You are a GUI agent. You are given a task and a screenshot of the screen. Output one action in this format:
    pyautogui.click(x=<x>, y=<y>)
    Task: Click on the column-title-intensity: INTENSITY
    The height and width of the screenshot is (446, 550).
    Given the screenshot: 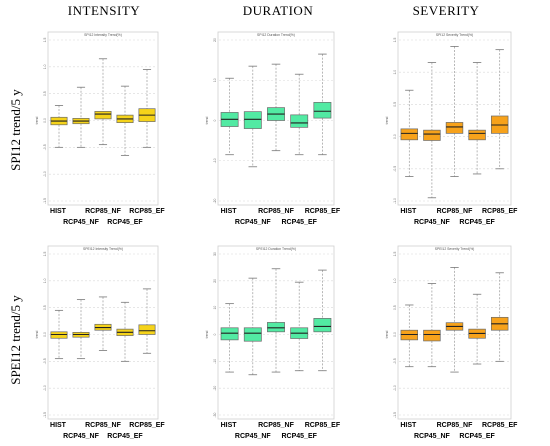 What is the action you would take?
    pyautogui.click(x=104, y=10)
    